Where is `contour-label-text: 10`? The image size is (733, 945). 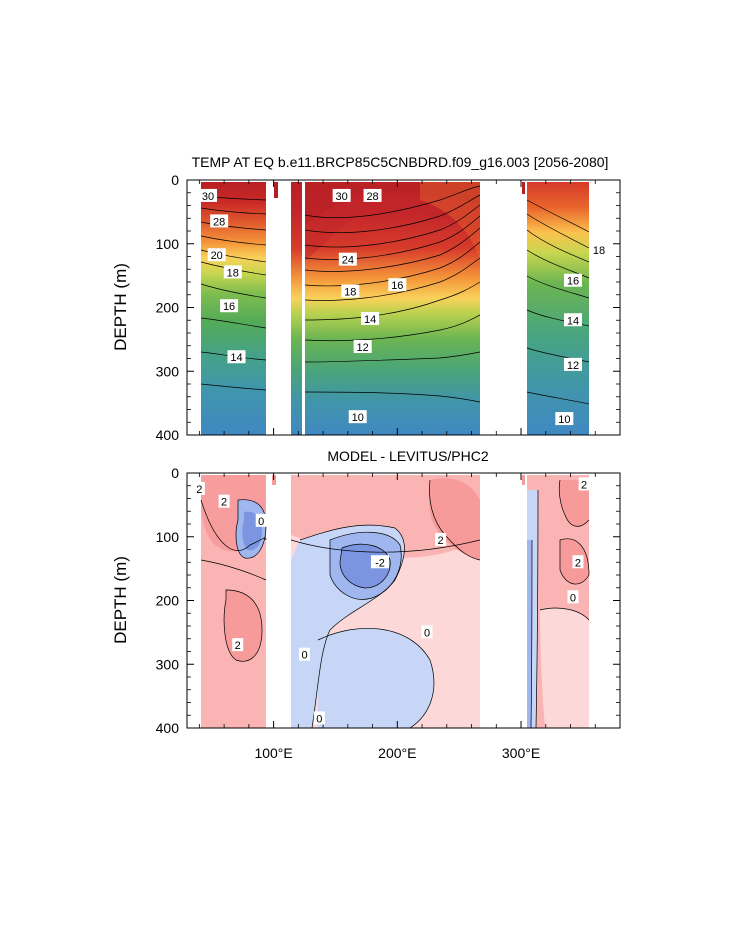
contour-label-text: 10 is located at coordinates (564, 420).